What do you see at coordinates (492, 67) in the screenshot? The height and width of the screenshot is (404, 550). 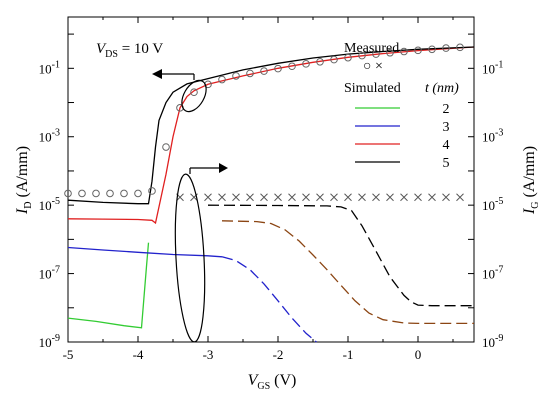 I see `y-tick-label-right: 10⁻¹` at bounding box center [492, 67].